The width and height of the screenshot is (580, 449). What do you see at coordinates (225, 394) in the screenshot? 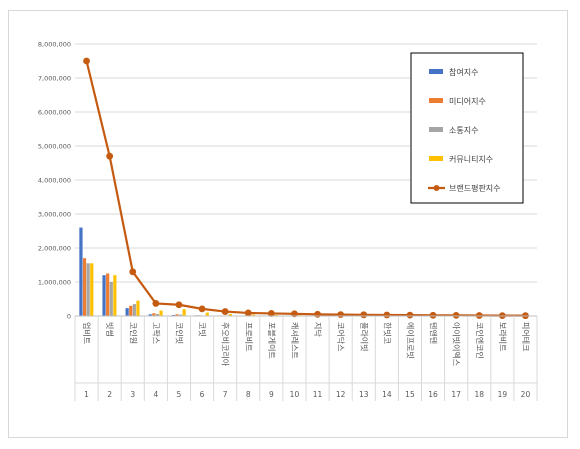
I see `x-rank-label: 7` at bounding box center [225, 394].